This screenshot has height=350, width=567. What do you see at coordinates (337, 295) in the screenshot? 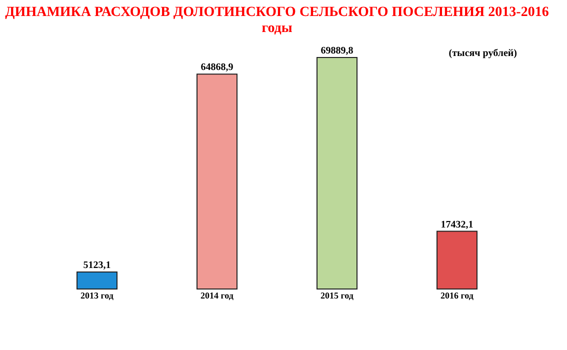
I see `x-tick-label: 2015 год` at bounding box center [337, 295].